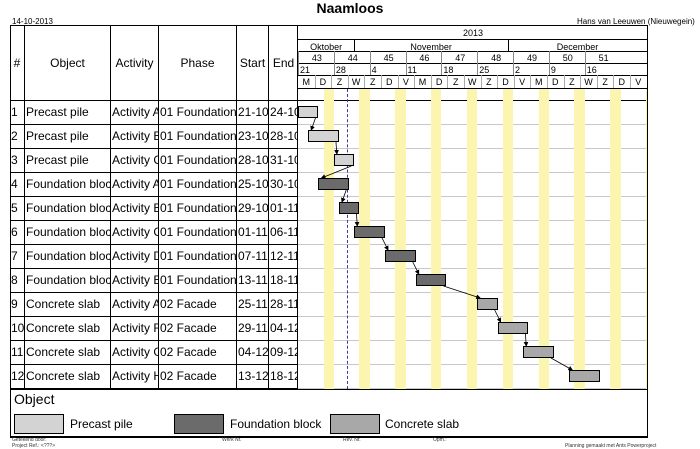 The height and width of the screenshot is (449, 700). Describe the element at coordinates (134, 63) in the screenshot. I see `col-header-activity: Activity` at that location.